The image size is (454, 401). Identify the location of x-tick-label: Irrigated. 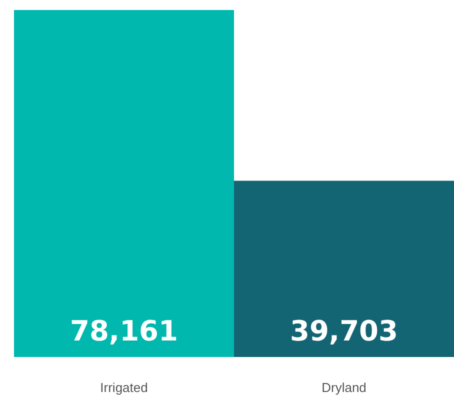
(124, 387).